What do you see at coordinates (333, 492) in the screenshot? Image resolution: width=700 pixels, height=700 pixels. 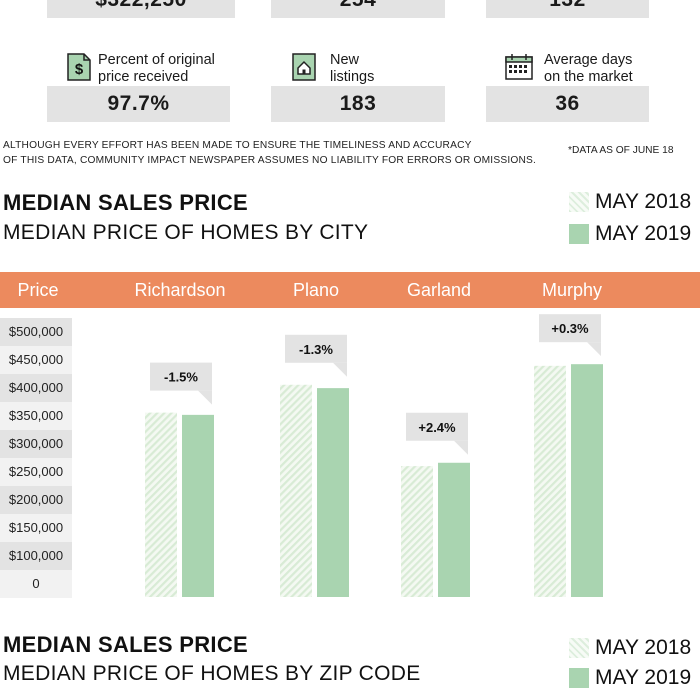 I see `bar-may-2019-plano` at bounding box center [333, 492].